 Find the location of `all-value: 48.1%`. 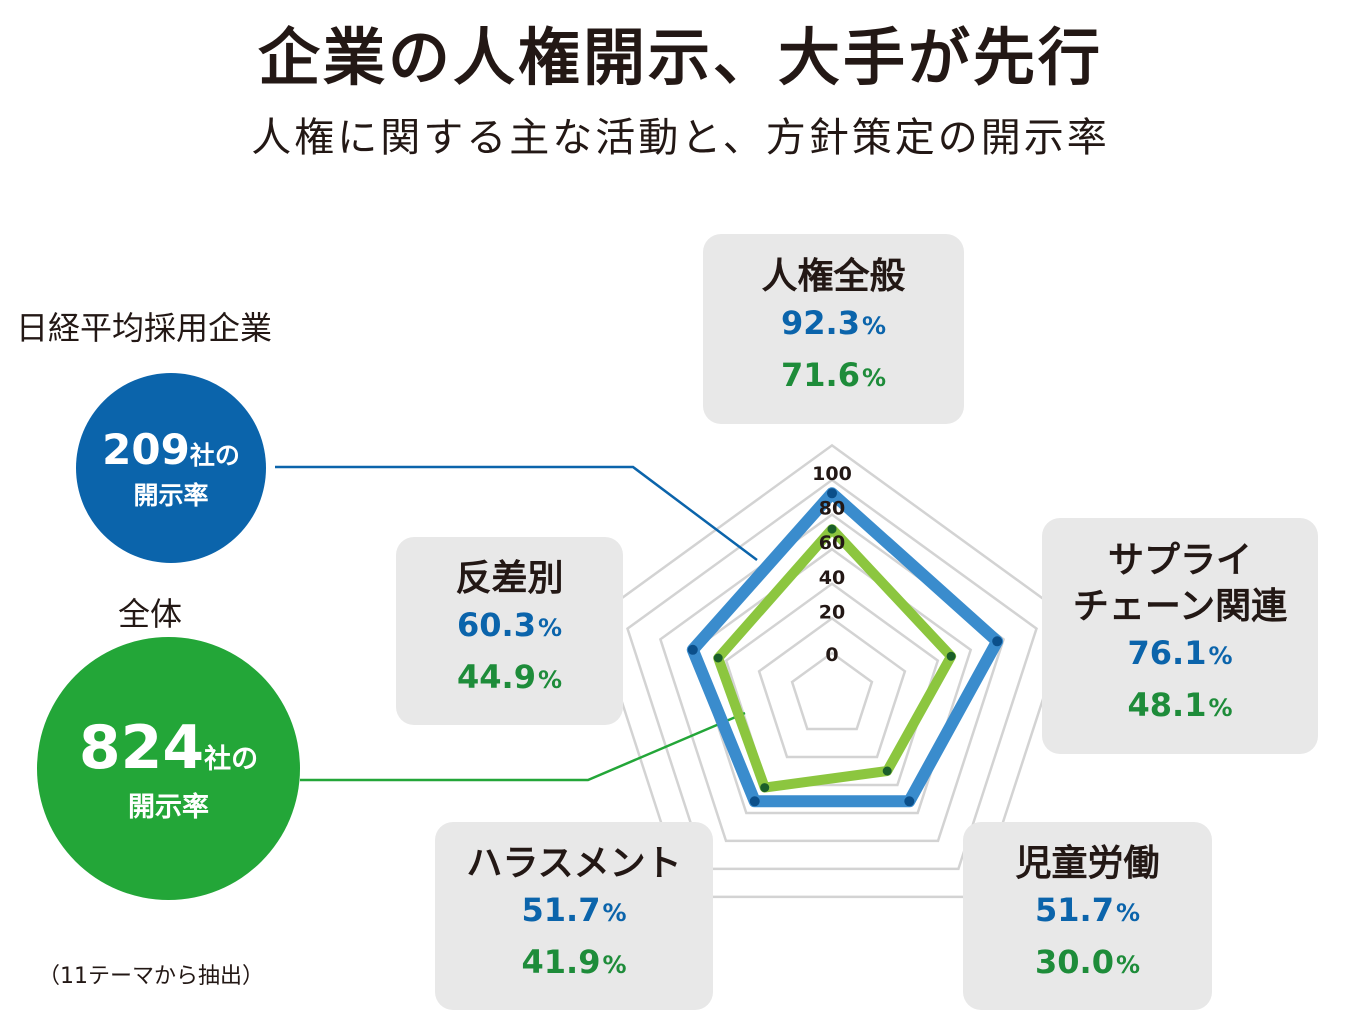

all-value: 48.1% is located at coordinates (1180, 705).